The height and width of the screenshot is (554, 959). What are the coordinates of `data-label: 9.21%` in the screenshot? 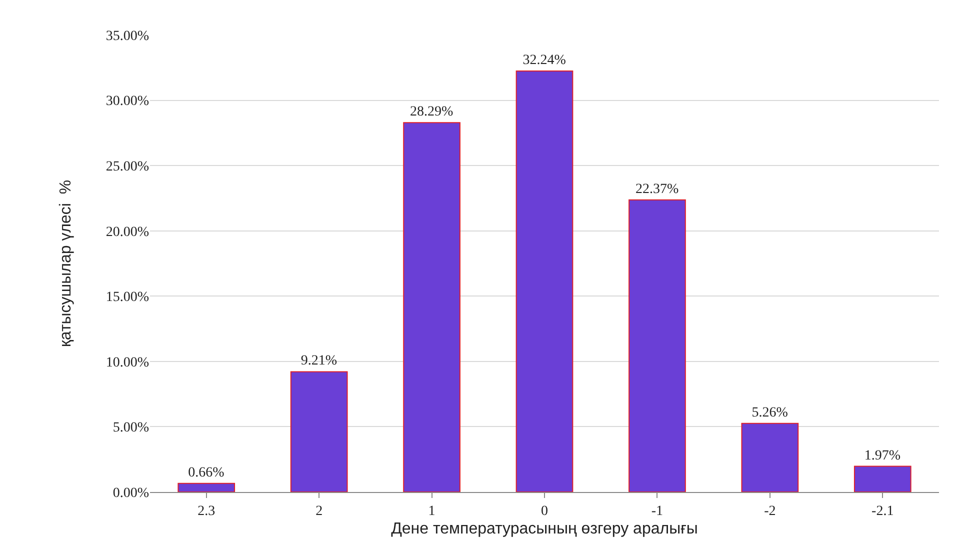 It's located at (319, 361).